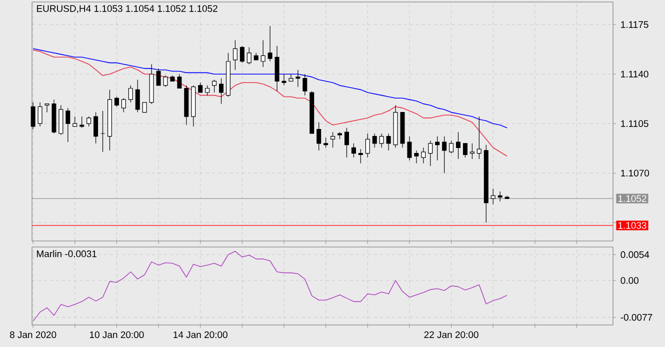 This screenshot has height=347, width=665. Describe the element at coordinates (634, 74) in the screenshot. I see `y-tick-label: 1.1140` at that location.